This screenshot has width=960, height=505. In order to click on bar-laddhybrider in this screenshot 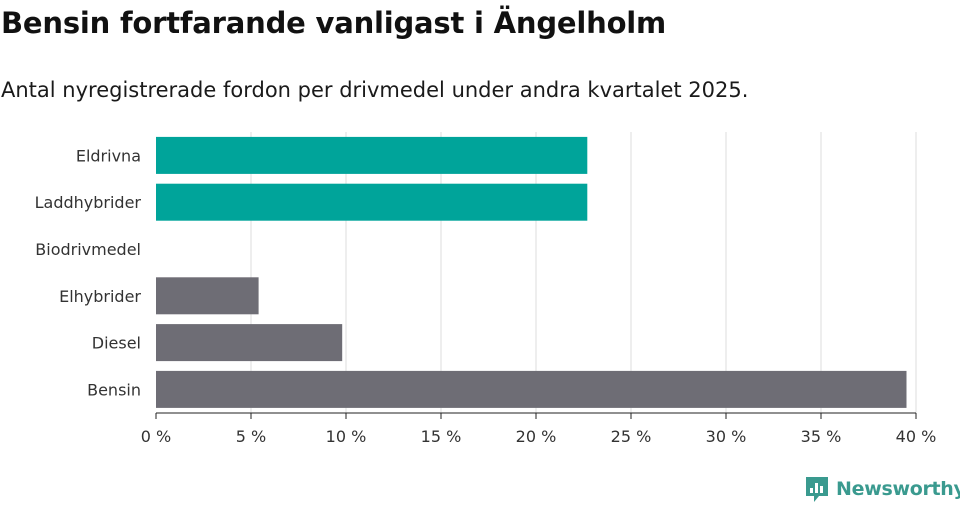, I will do `click(372, 202)`.